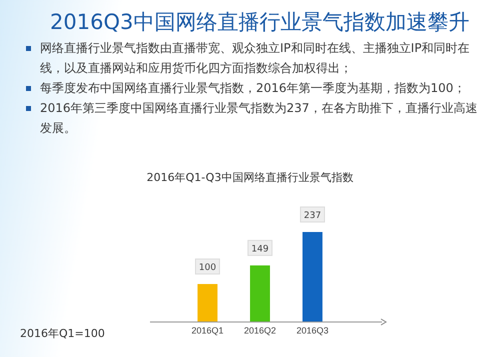 The image size is (500, 357). What do you see at coordinates (260, 330) in the screenshot?
I see `x-tick-label: 2016Q2` at bounding box center [260, 330].